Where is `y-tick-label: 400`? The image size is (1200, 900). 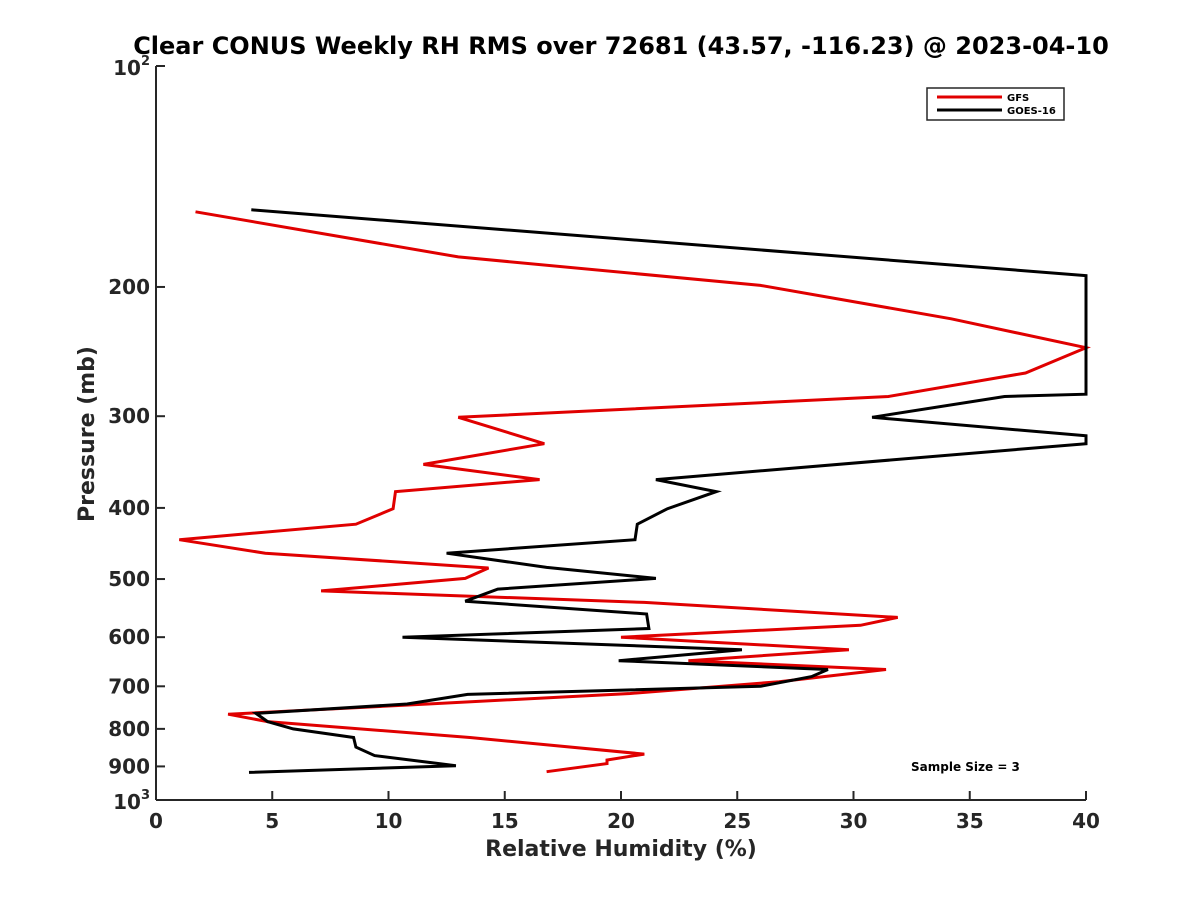 y-tick-label: 400 is located at coordinates (129, 508).